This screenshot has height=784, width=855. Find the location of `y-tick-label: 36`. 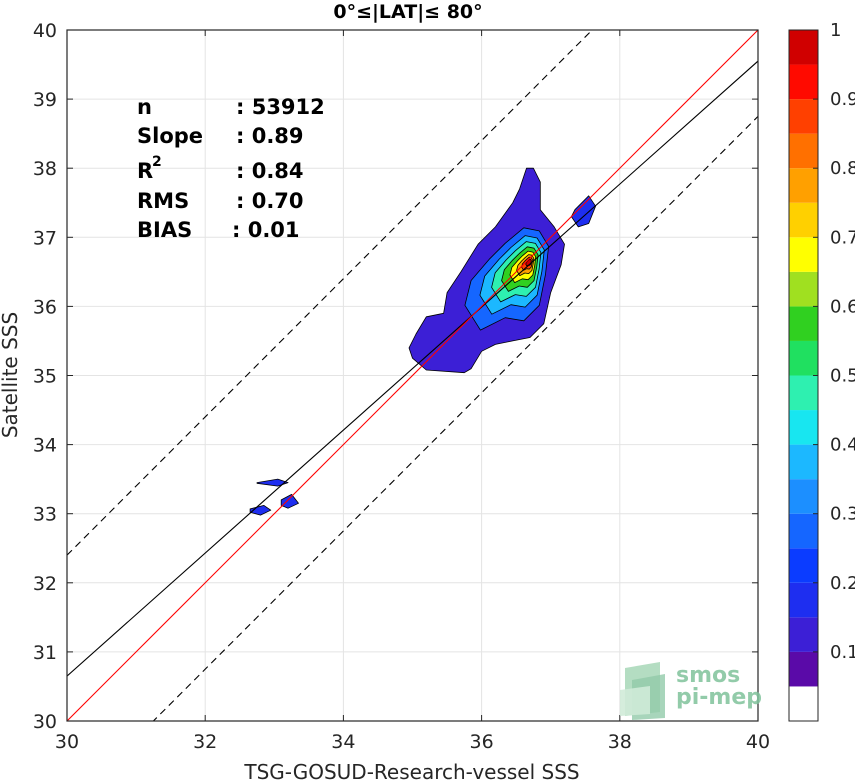

y-tick-label: 36 is located at coordinates (45, 307).